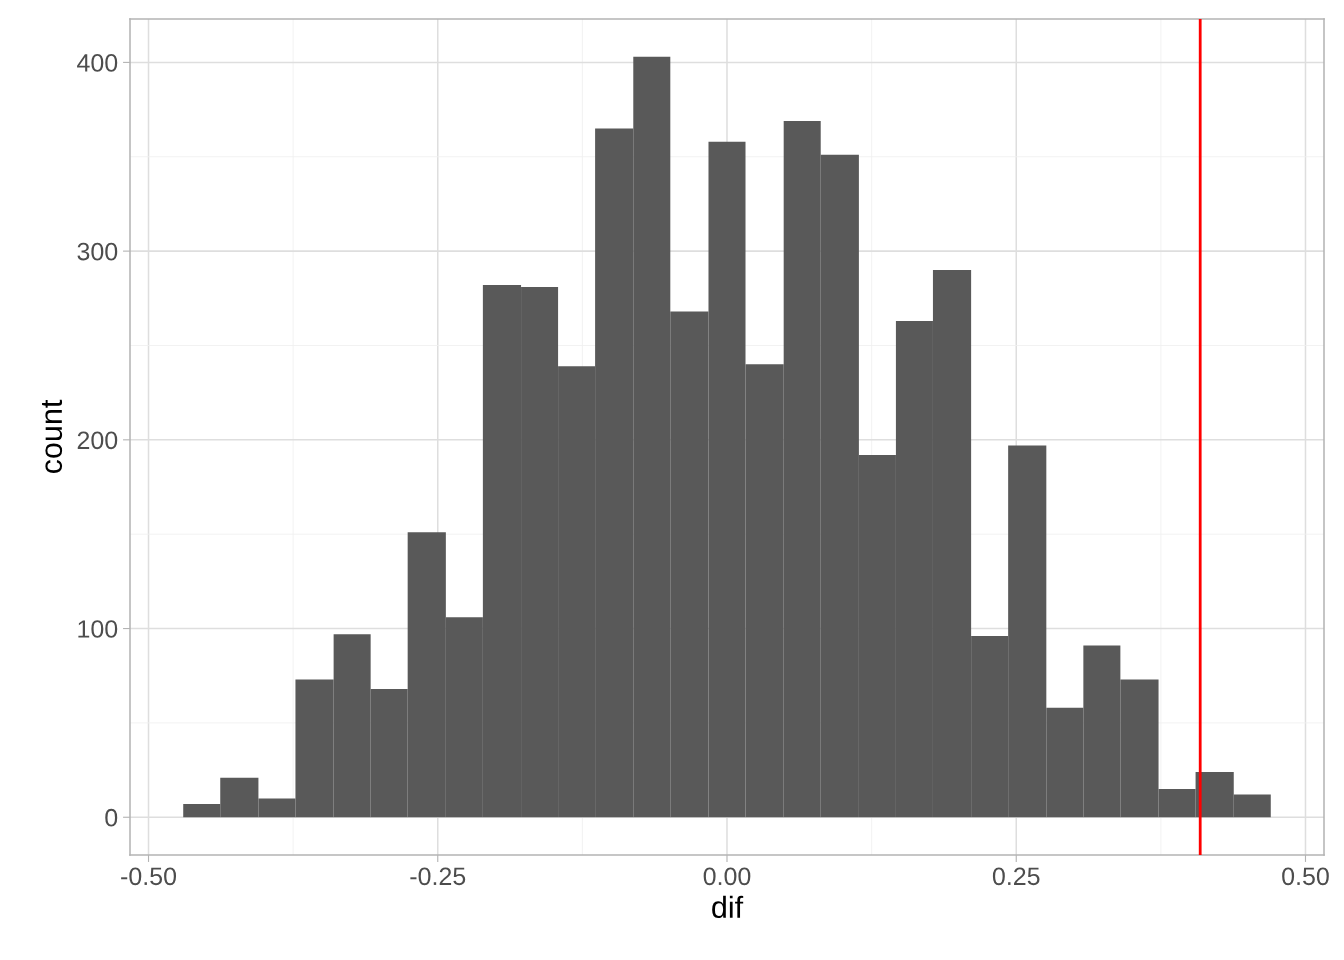 This screenshot has height=960, width=1344. Describe the element at coordinates (111, 817) in the screenshot. I see `y-tick-label: 0` at that location.